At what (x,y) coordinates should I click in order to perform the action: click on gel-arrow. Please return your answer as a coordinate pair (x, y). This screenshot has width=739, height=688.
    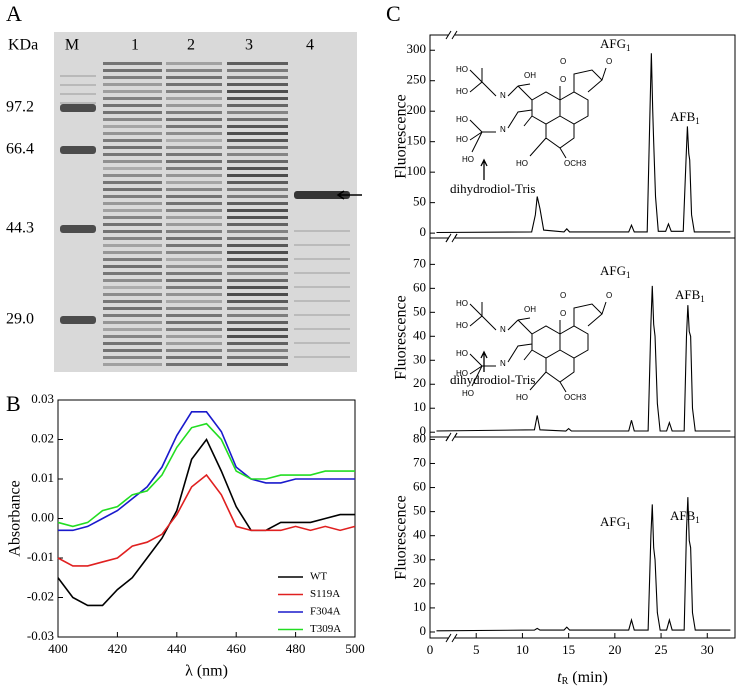
    Looking at the image, I should click on (349, 195).